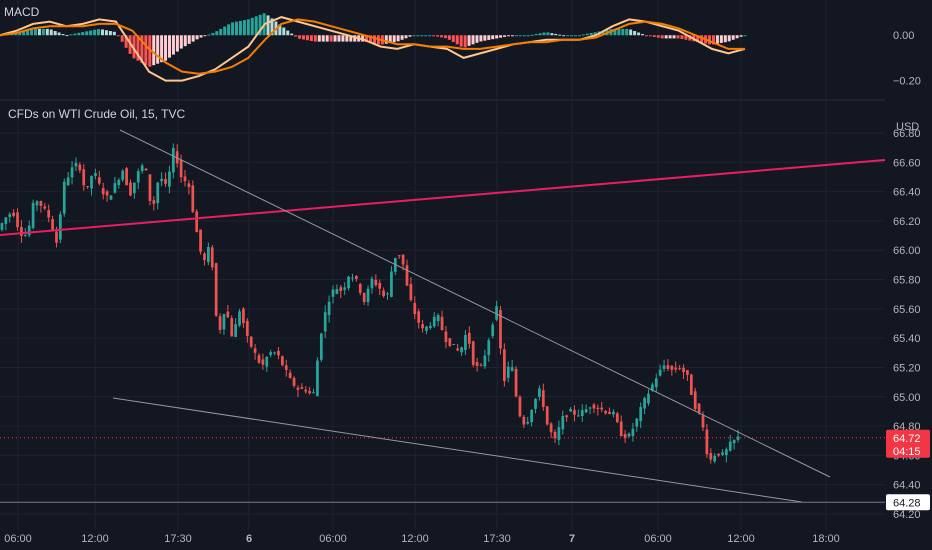 Image resolution: width=932 pixels, height=550 pixels. I want to click on time-tick-label: 7, so click(572, 539).